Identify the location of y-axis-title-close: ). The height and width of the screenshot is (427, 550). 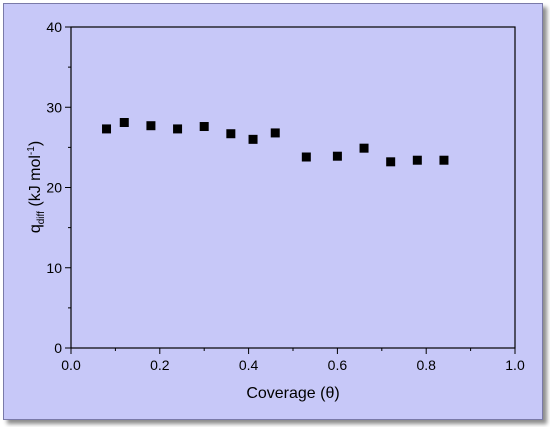
(35, 143).